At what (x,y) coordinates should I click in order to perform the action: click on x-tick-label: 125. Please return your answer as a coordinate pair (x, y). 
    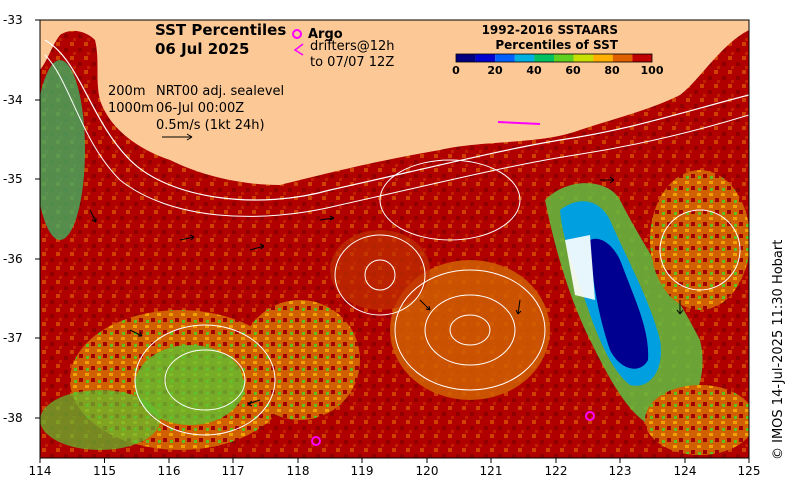
    Looking at the image, I should click on (749, 471).